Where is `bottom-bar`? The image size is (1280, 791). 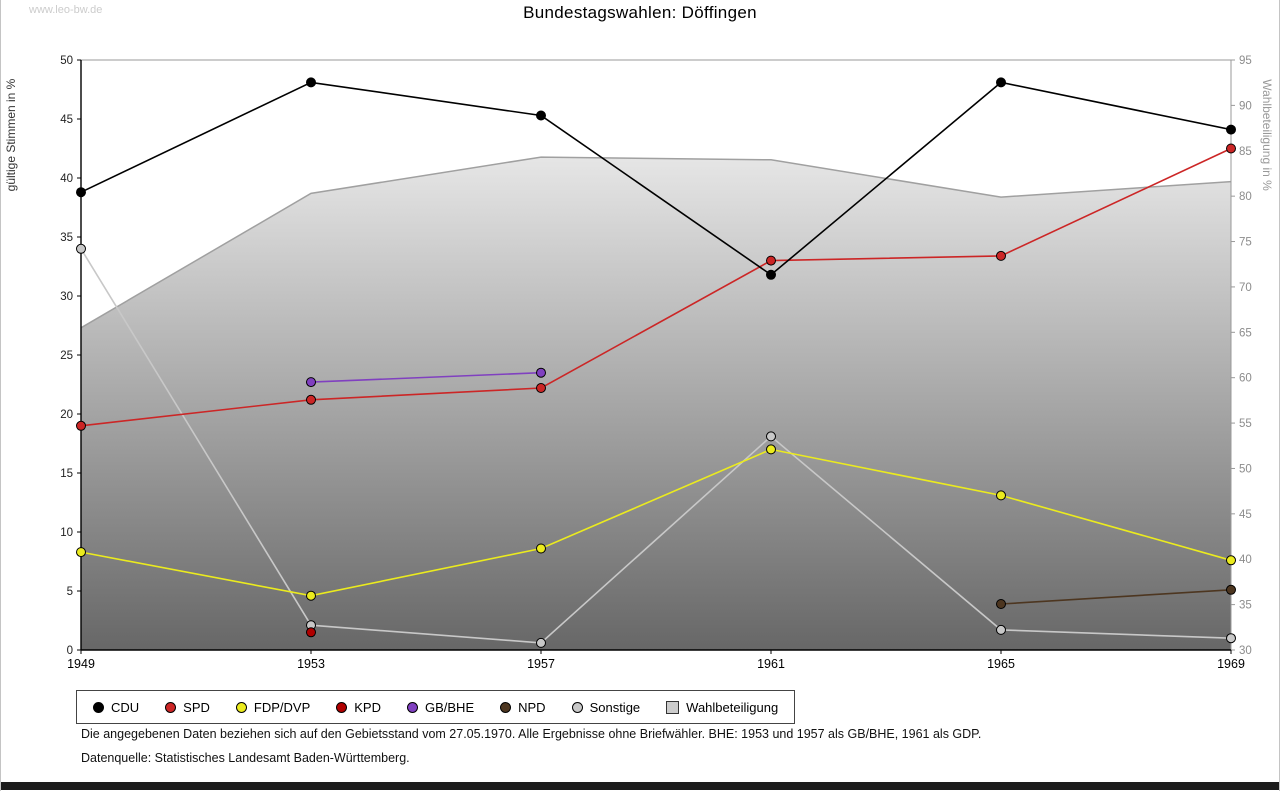
bottom-bar is located at coordinates (640, 786).